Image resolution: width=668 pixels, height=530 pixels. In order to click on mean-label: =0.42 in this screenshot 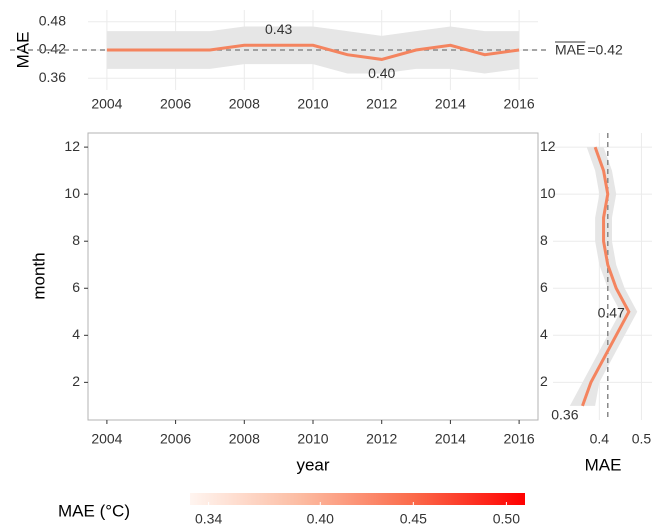, I will do `click(605, 50)`.